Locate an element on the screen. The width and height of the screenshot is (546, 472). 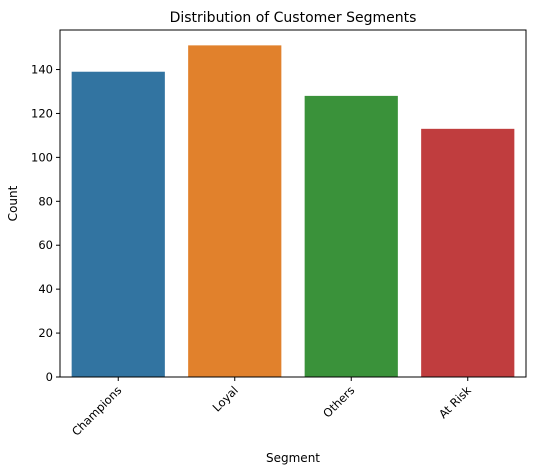
chart-title: Distribution of Customer Segments is located at coordinates (293, 18).